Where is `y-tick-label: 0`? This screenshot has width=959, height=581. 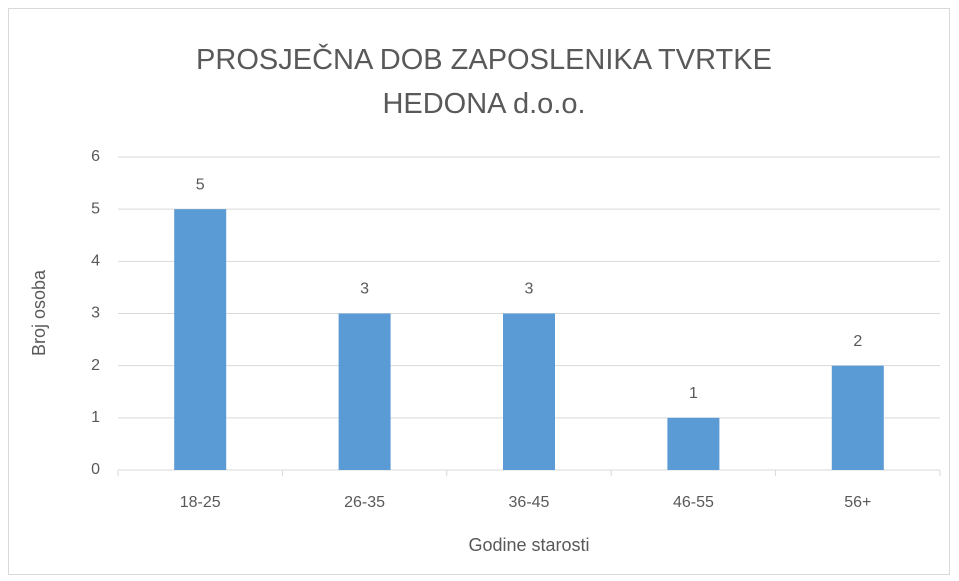 y-tick-label: 0 is located at coordinates (95, 469).